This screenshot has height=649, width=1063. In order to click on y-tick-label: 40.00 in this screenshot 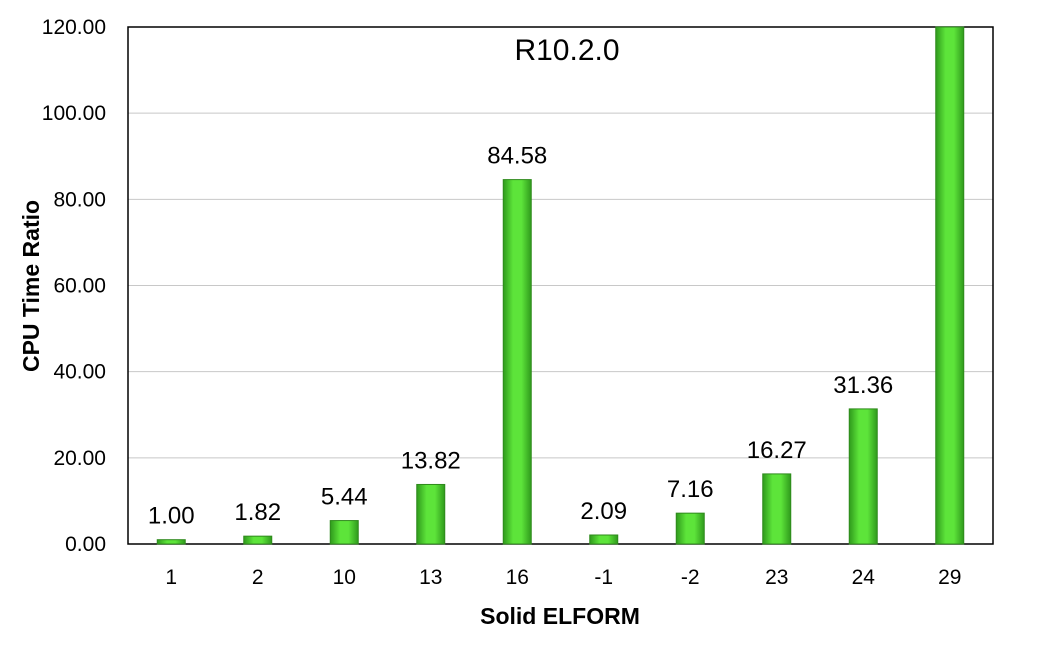, I will do `click(79, 372)`.